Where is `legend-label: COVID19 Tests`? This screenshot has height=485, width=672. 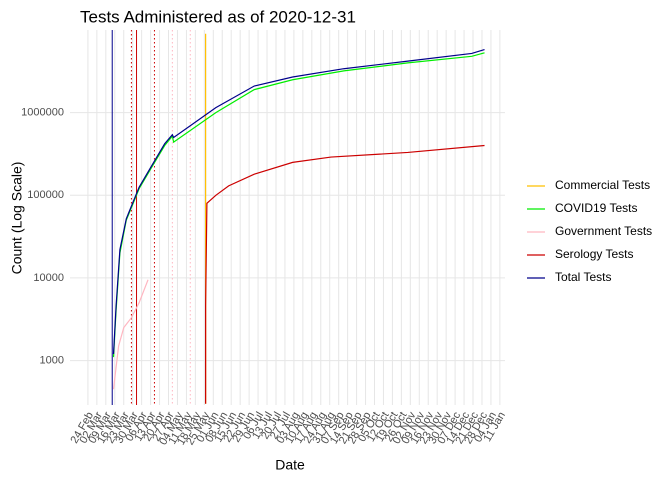 legend-label: COVID19 Tests is located at coordinates (596, 208).